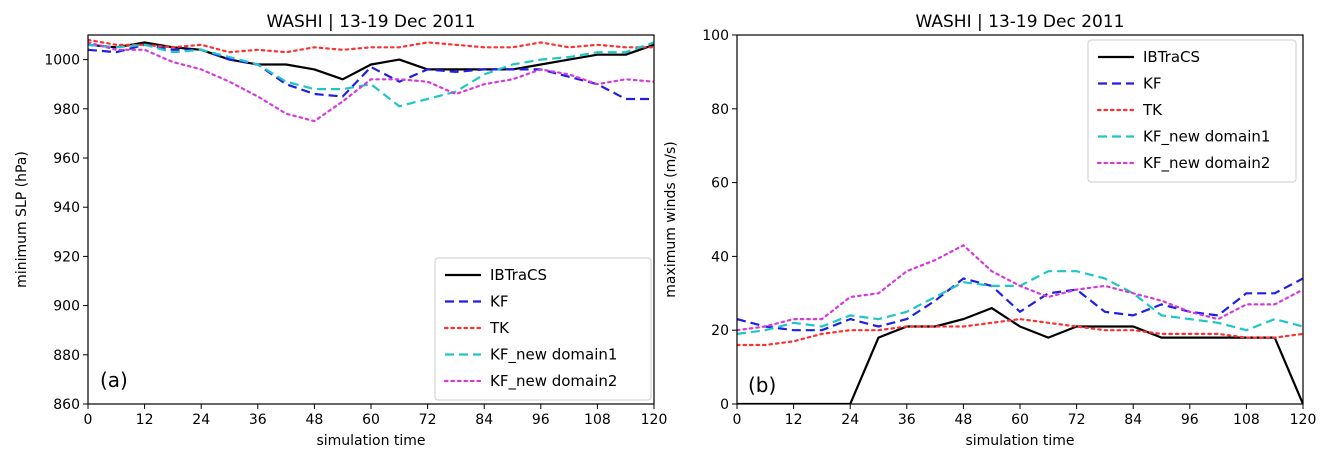 Image resolution: width=1330 pixels, height=459 pixels. Describe the element at coordinates (66, 356) in the screenshot. I see `y-tick-label: 880` at that location.